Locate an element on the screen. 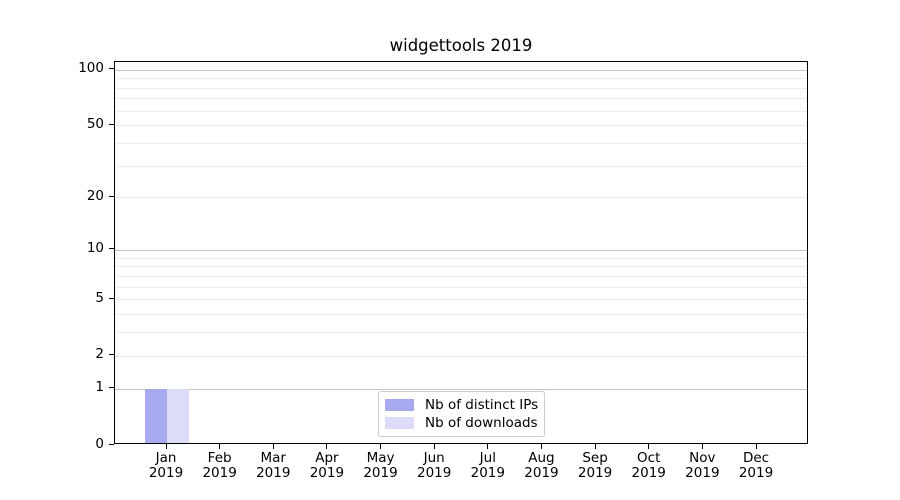  x-tick-label: Jun 2019 is located at coordinates (434, 465).